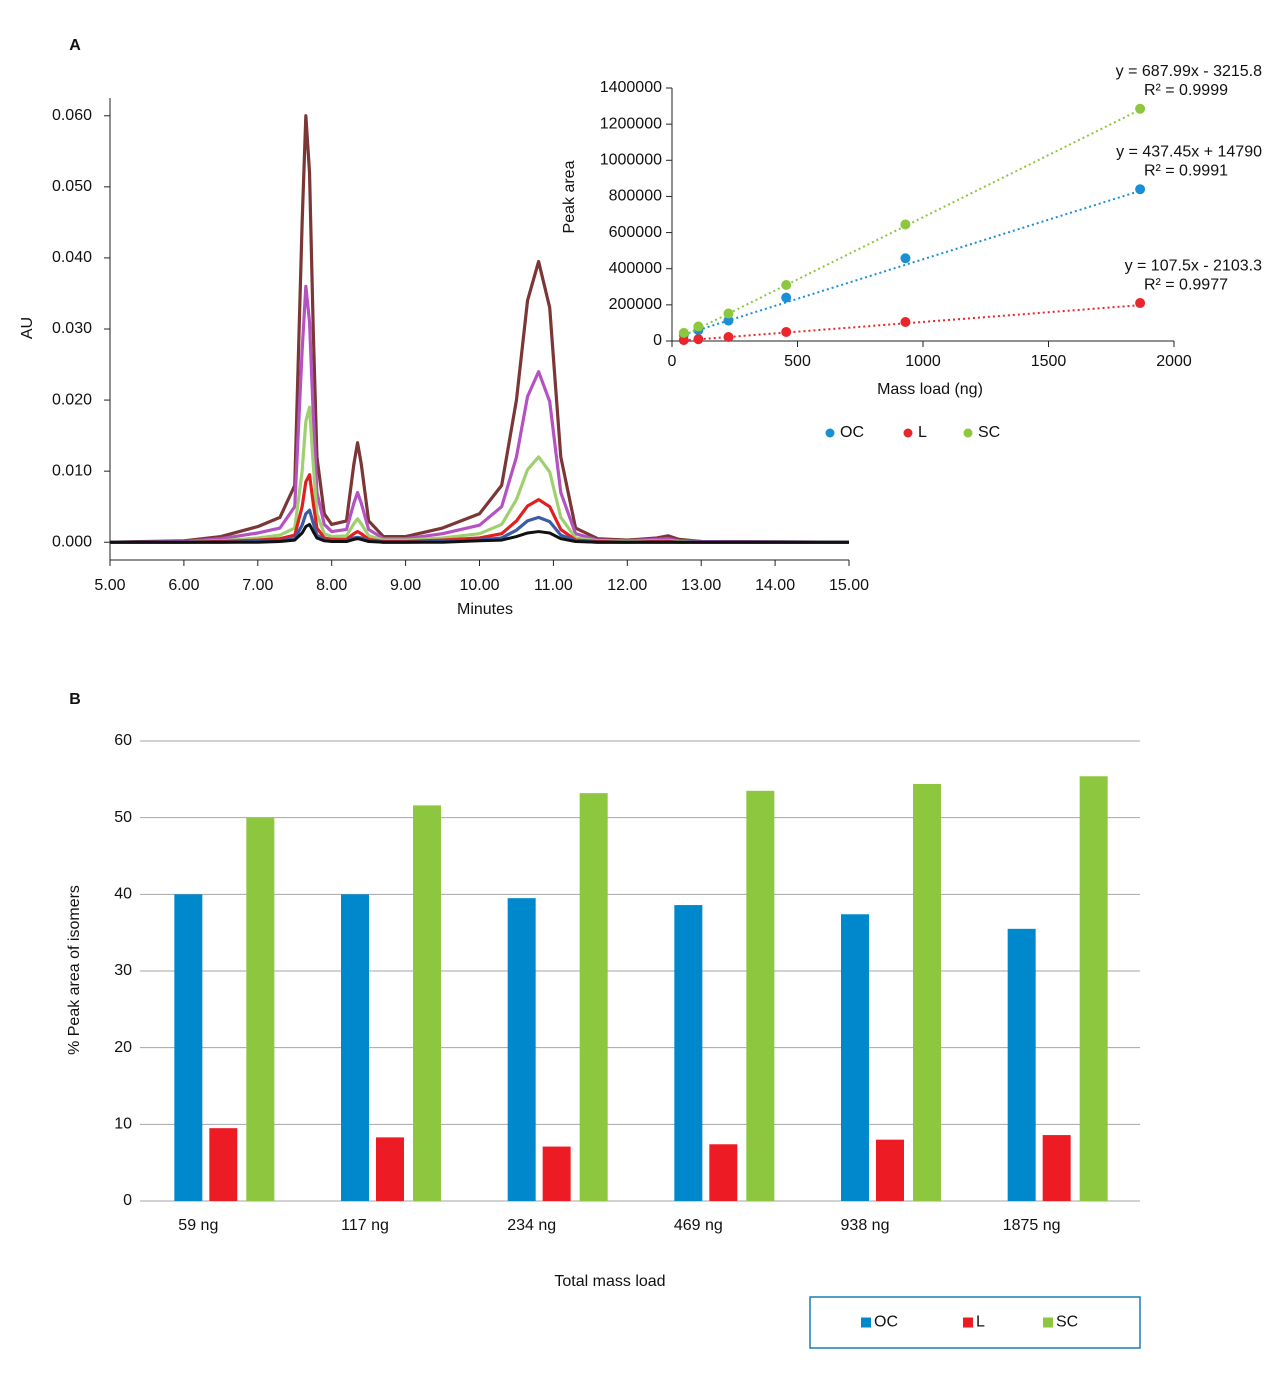  Describe the element at coordinates (569, 196) in the screenshot. I see `y-axis-label: Peak area` at that location.